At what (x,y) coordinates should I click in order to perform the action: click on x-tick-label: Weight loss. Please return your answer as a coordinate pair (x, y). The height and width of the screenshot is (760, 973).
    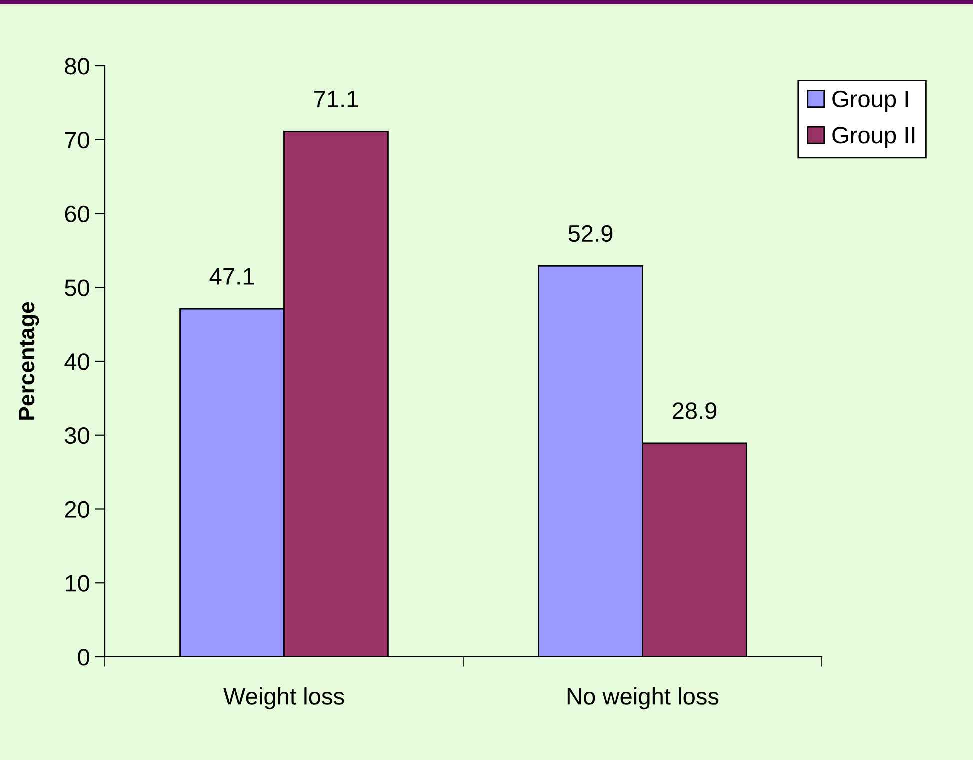
    Looking at the image, I should click on (284, 699).